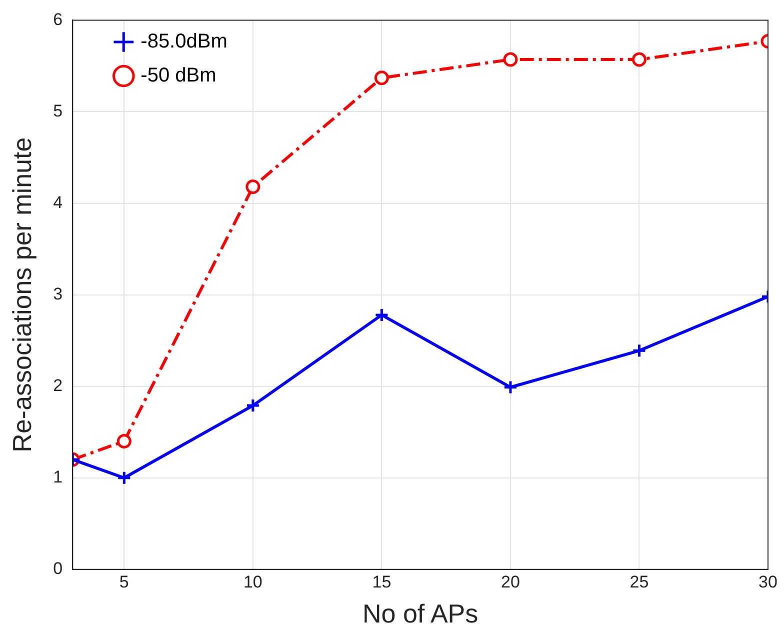 The width and height of the screenshot is (784, 637). Describe the element at coordinates (382, 582) in the screenshot. I see `x-tick-label: 15` at that location.